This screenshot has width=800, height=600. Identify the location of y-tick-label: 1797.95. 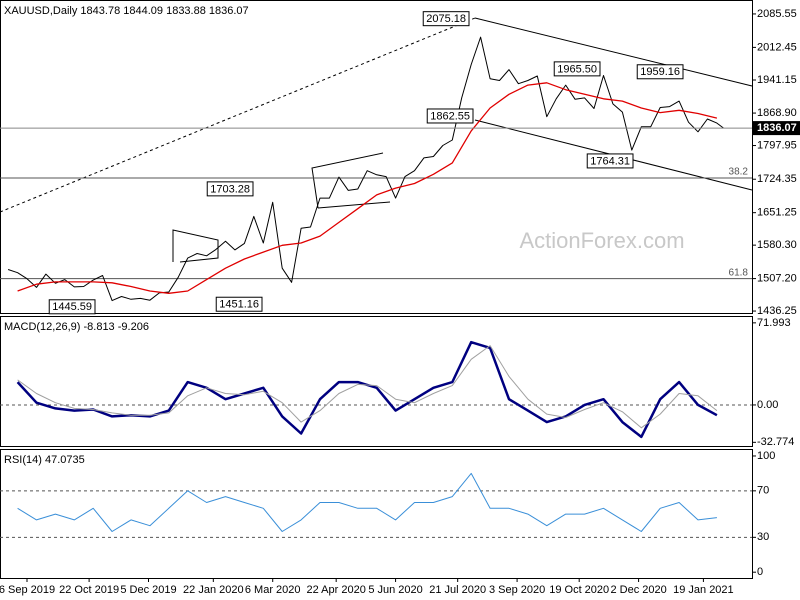
(777, 145).